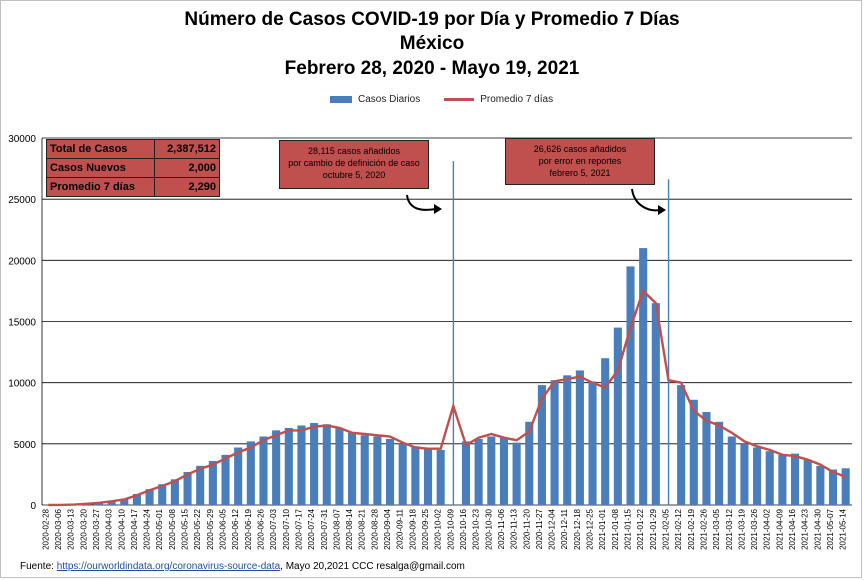 This screenshot has width=864, height=580. What do you see at coordinates (374, 528) in the screenshot?
I see `x-tick-label: 2020-08-28` at bounding box center [374, 528].